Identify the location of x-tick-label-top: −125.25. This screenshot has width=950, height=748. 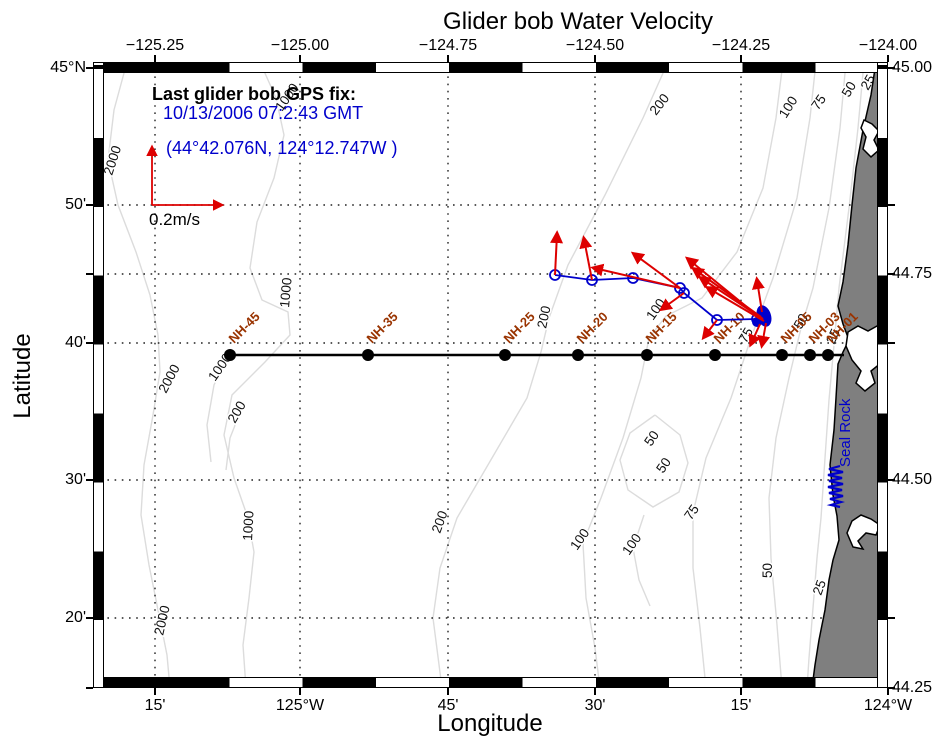
(155, 45).